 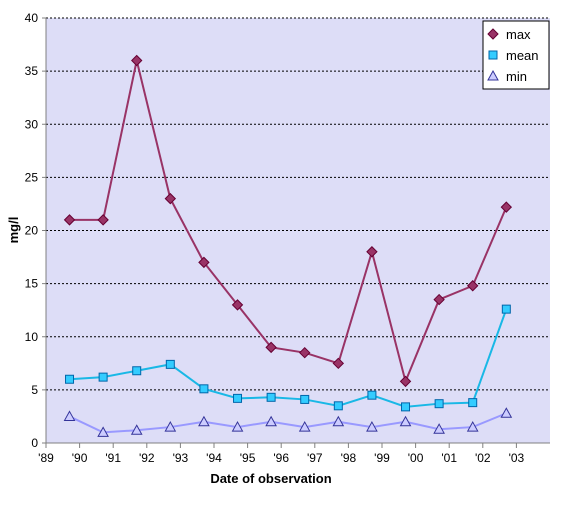 I want to click on x-tick-label: '94, so click(x=214, y=458).